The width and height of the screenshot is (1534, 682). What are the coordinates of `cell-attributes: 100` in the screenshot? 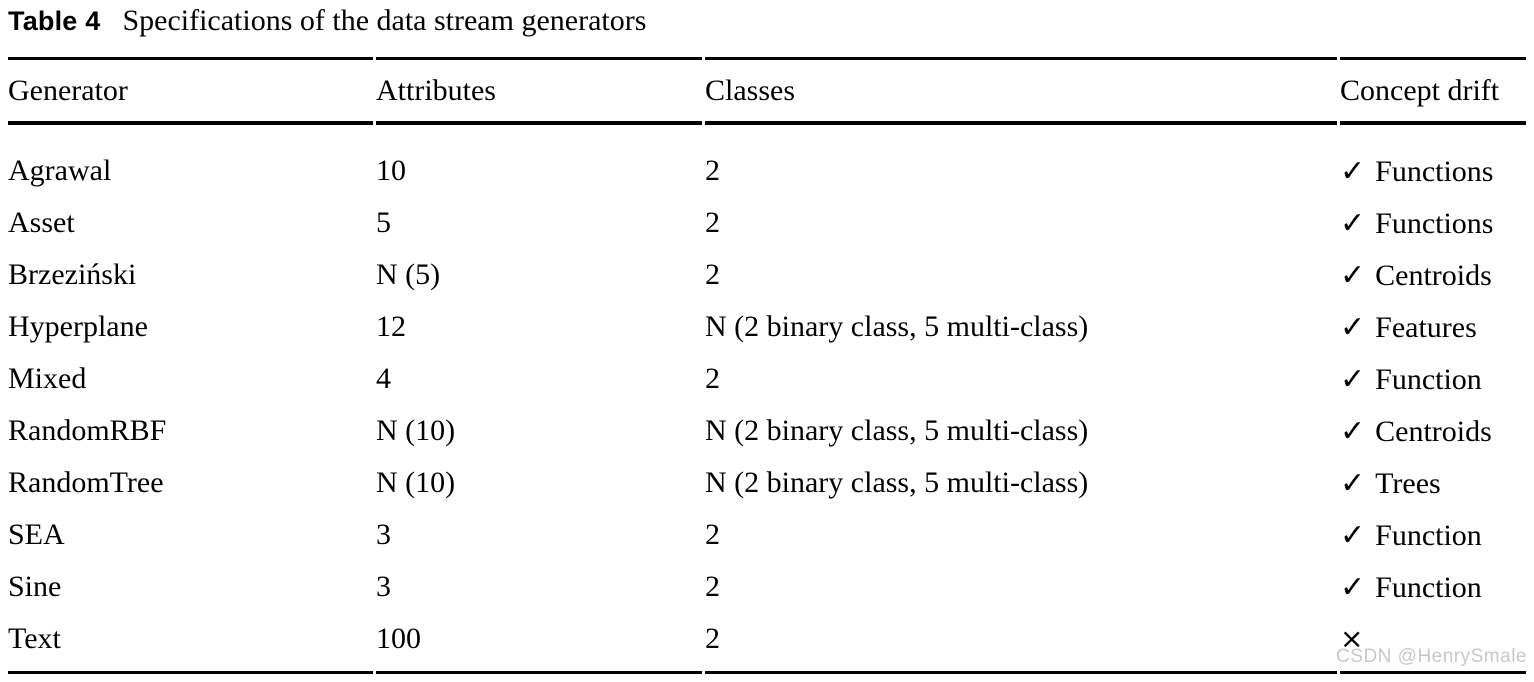 It's located at (539, 643).